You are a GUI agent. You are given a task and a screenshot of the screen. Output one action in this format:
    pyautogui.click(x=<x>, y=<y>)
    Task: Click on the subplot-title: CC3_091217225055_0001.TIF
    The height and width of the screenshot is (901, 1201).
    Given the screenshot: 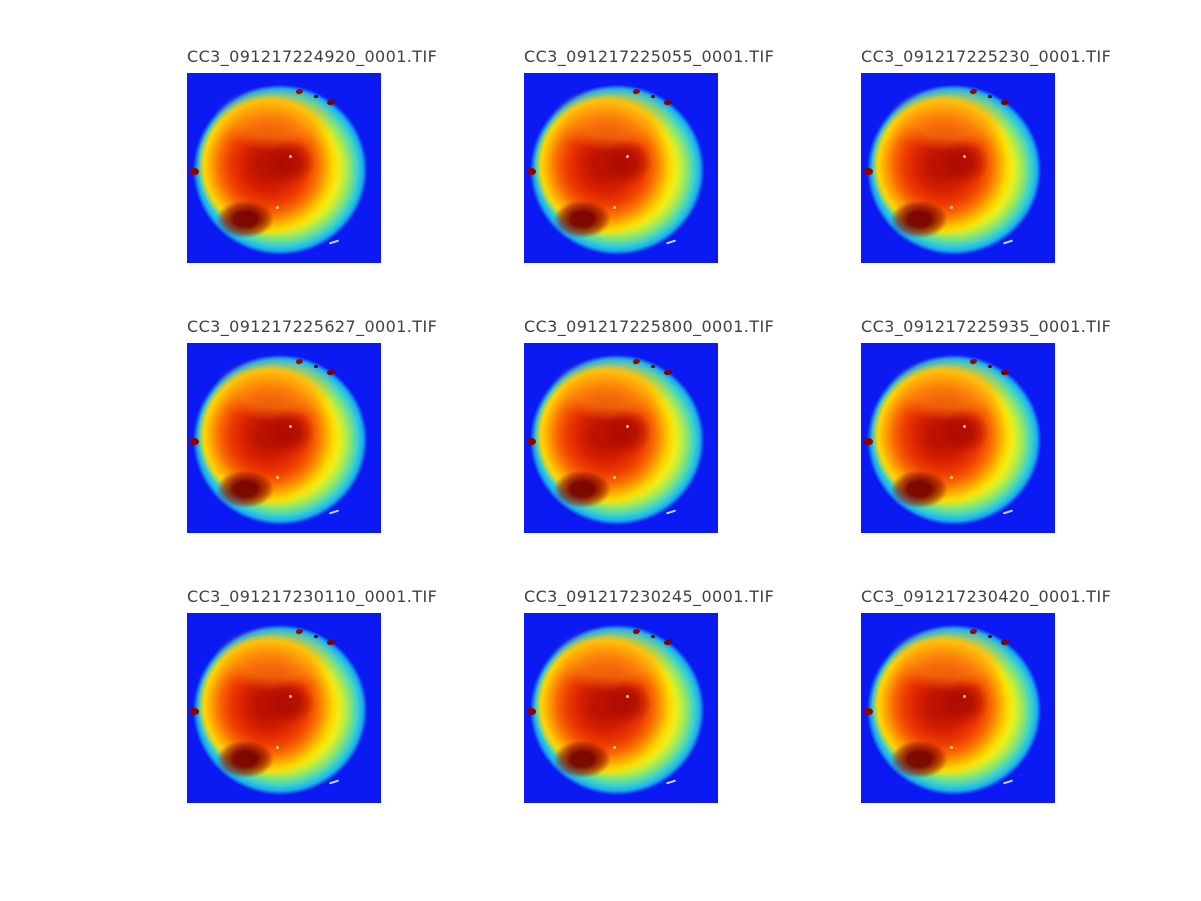 What is the action you would take?
    pyautogui.click(x=649, y=56)
    